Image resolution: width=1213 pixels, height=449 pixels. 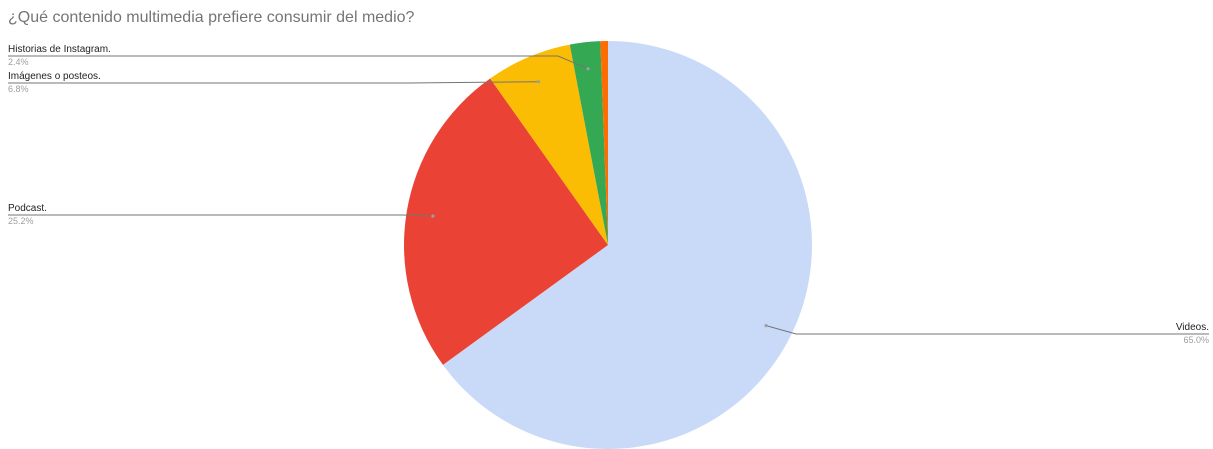 I want to click on leader-line-podcast, so click(x=220, y=215).